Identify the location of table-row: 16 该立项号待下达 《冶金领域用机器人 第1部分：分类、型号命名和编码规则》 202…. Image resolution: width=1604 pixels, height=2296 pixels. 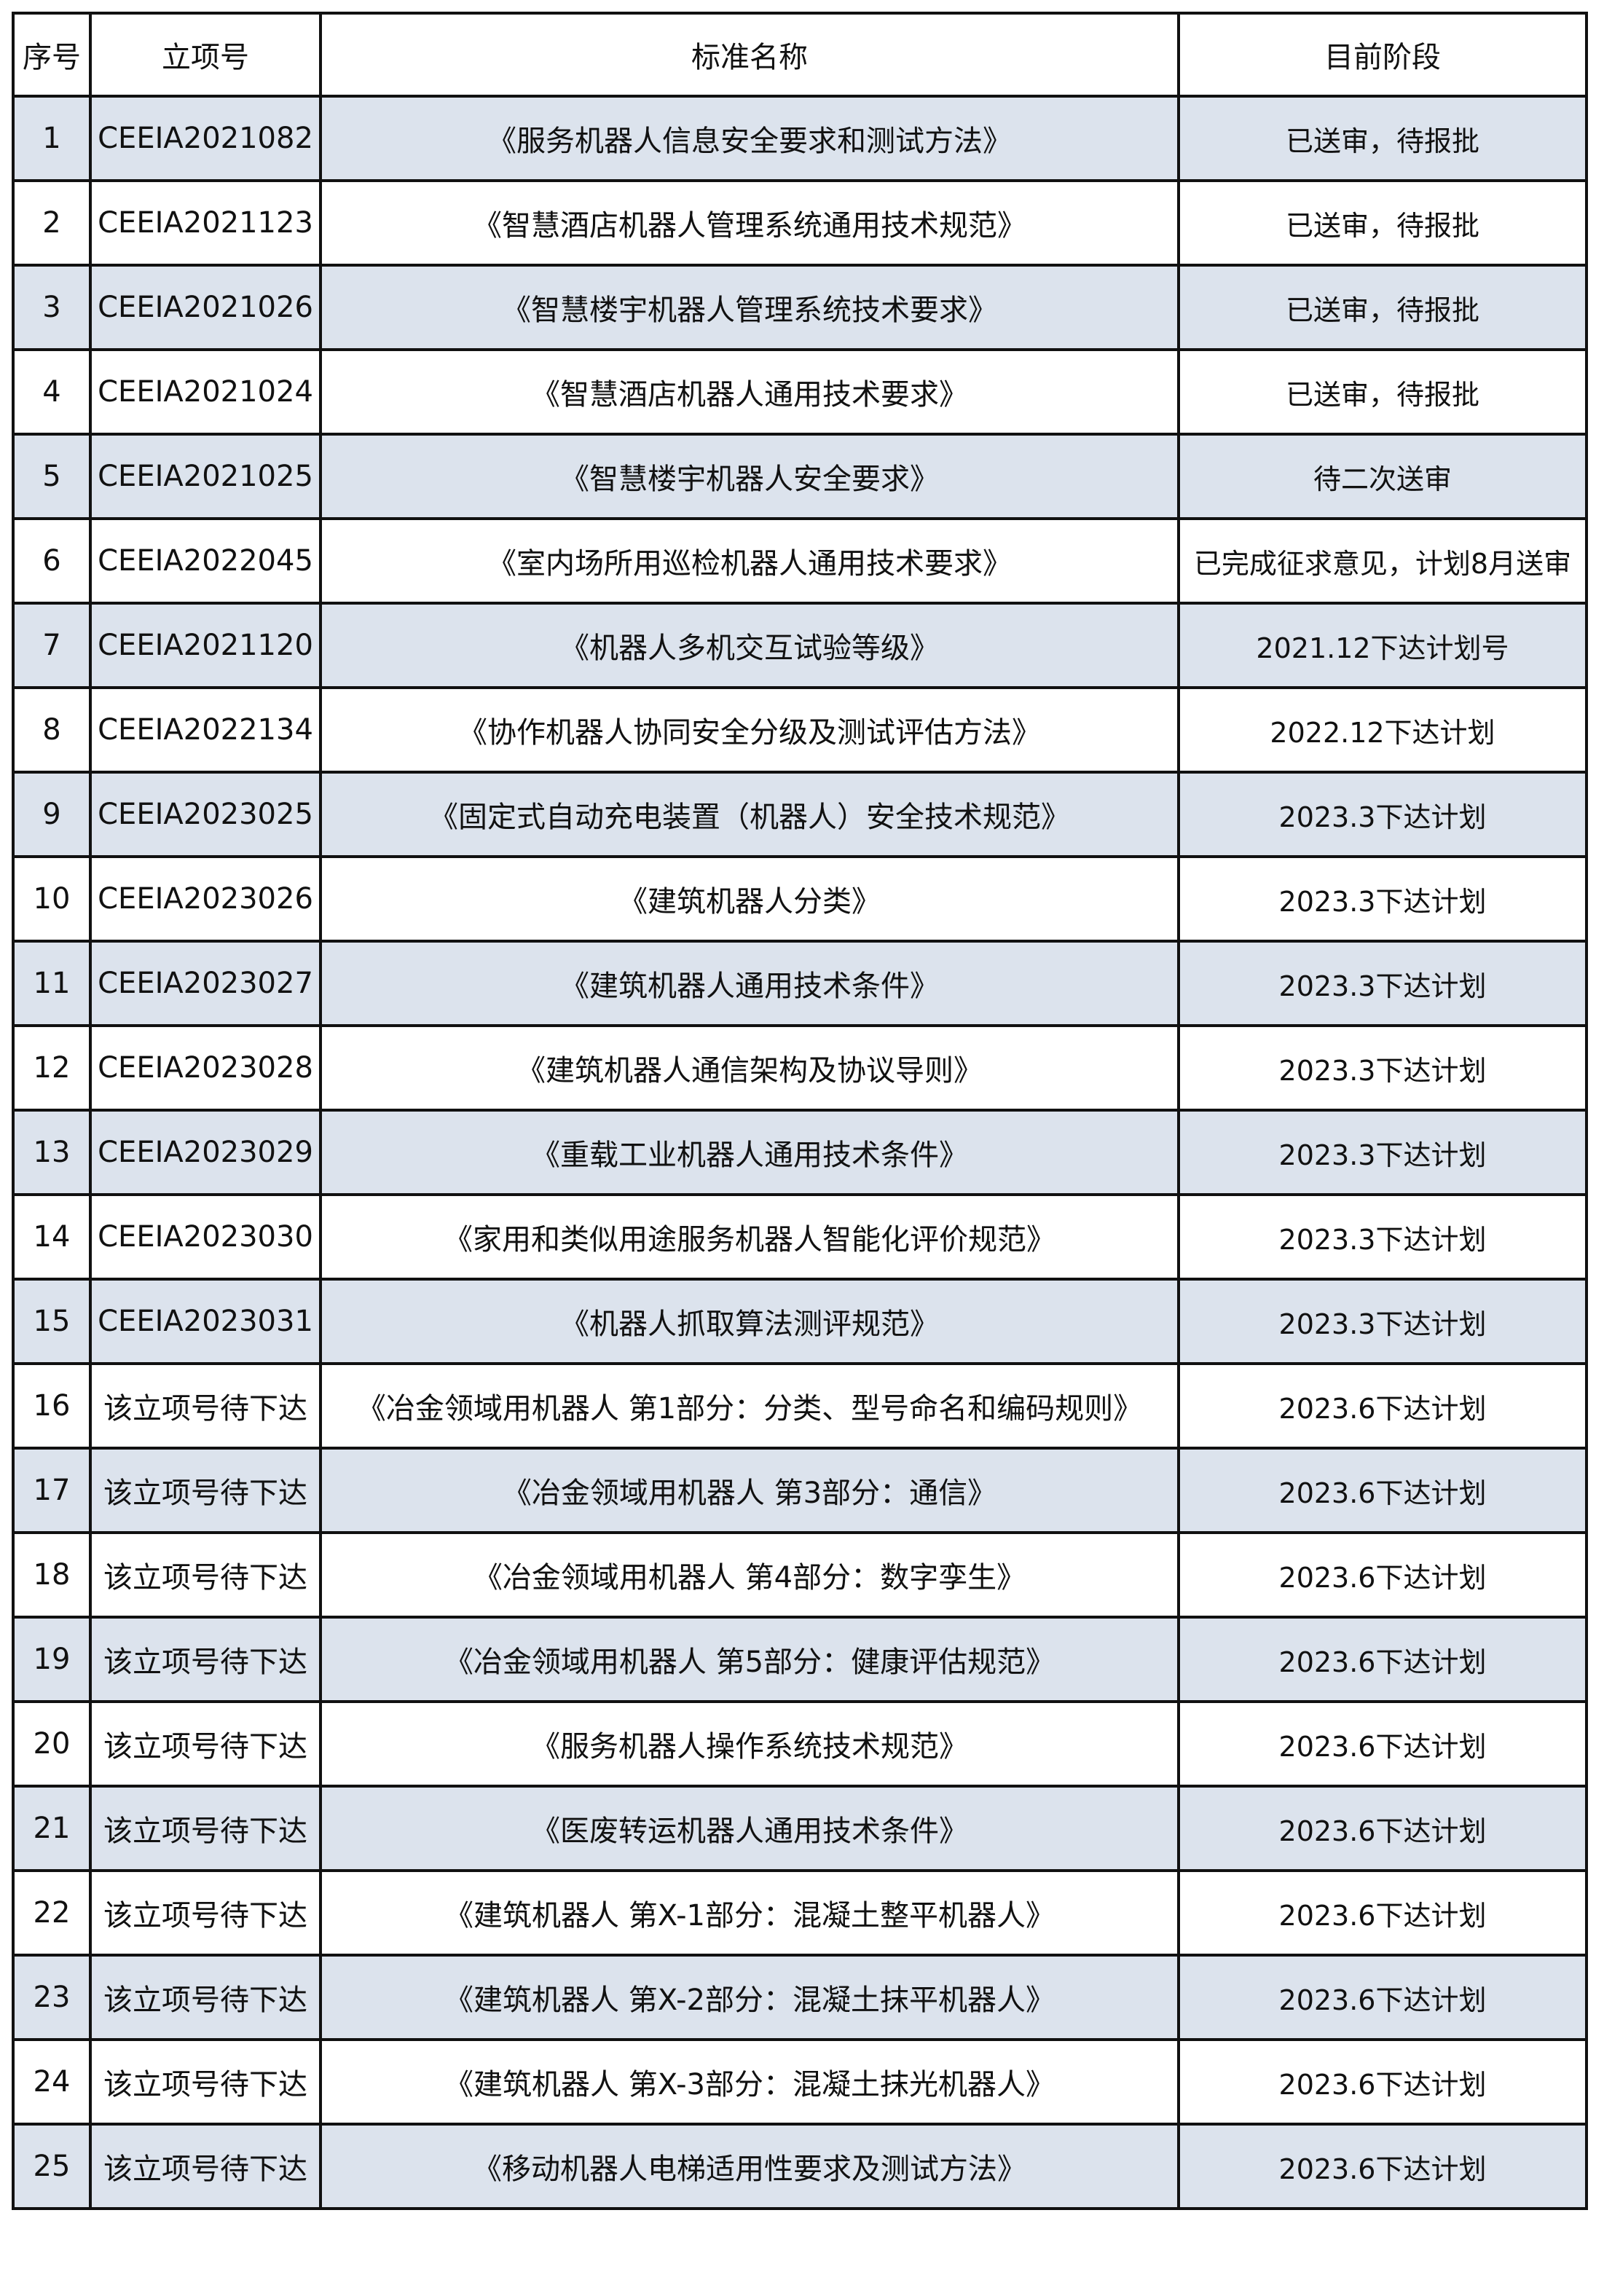
(800, 1406).